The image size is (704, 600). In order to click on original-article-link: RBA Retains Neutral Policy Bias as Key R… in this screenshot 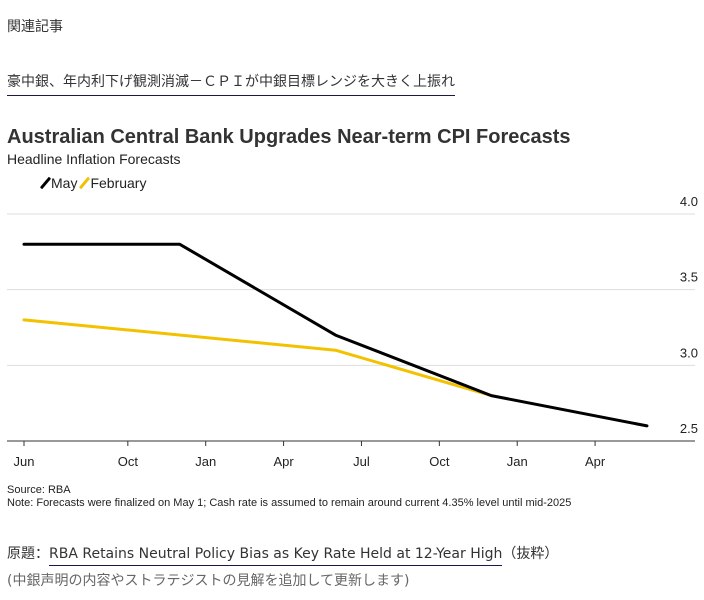, I will do `click(276, 556)`.